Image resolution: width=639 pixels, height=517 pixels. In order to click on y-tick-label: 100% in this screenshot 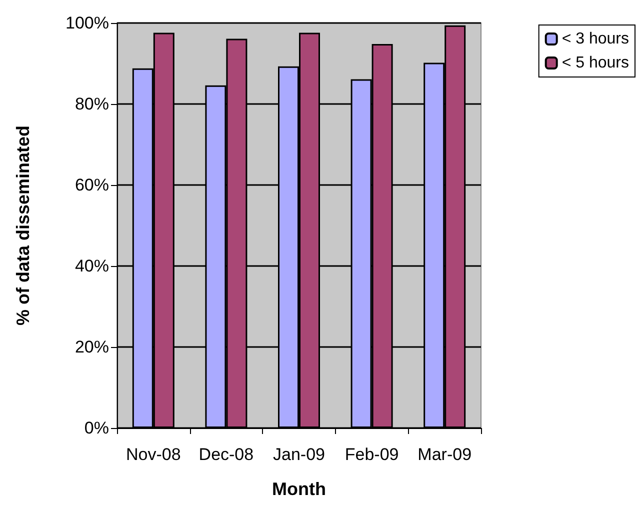, I will do `click(87, 23)`.